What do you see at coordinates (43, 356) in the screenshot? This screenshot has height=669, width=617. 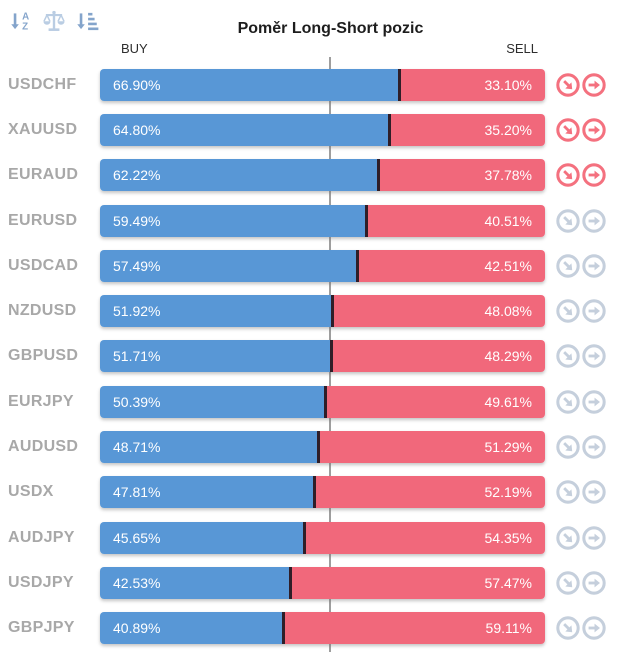 I see `instrument-symbol: GBPUSD` at bounding box center [43, 356].